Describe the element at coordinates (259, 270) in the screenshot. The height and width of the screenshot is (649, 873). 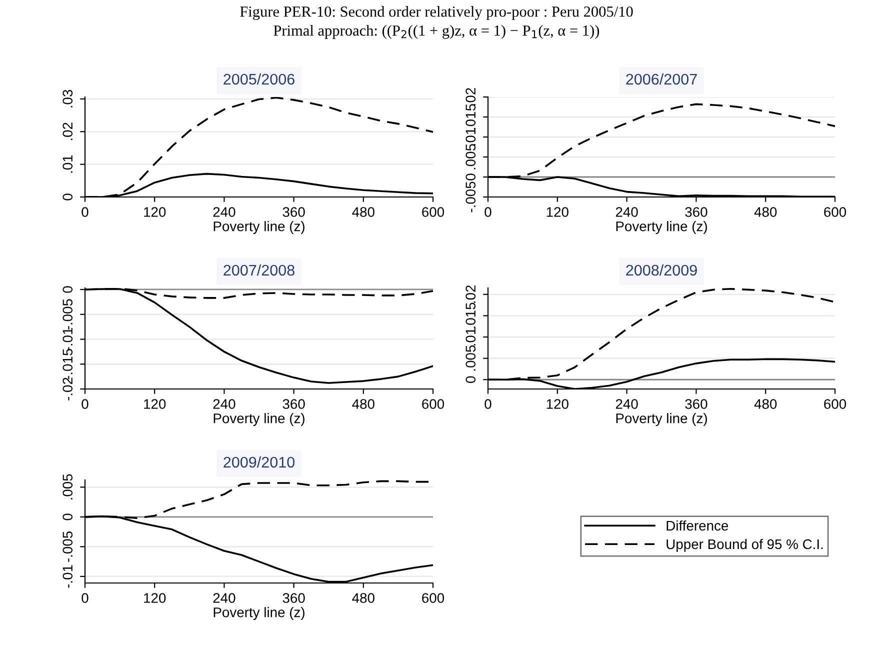
I see `chart-title: 2007/2008` at that location.